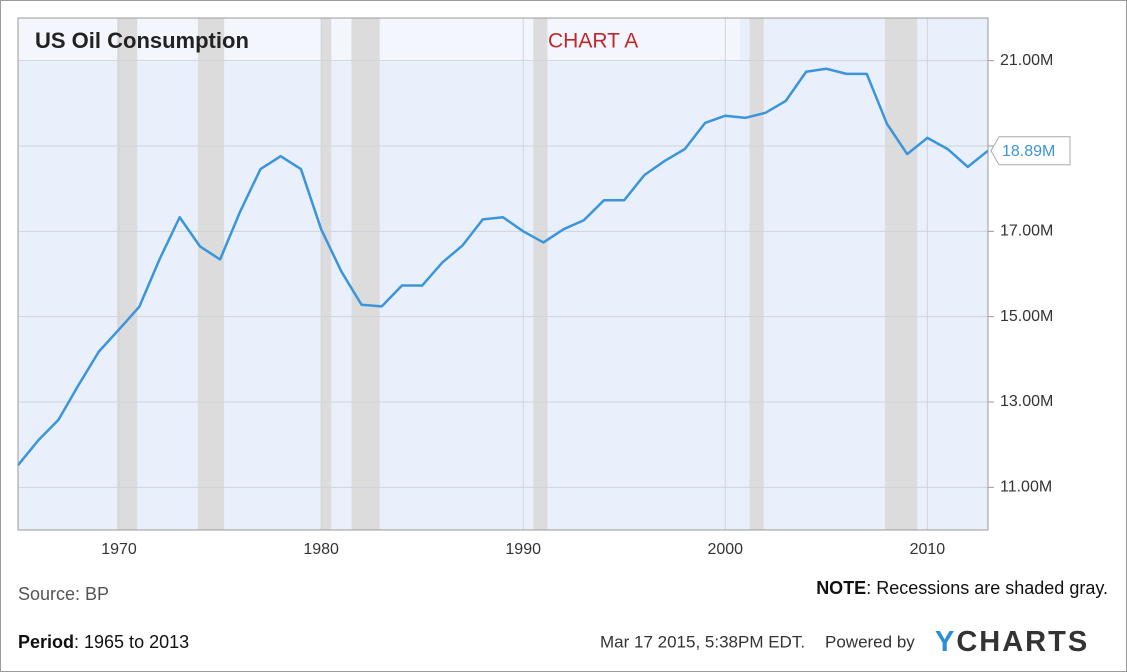  What do you see at coordinates (841, 588) in the screenshot?
I see `note-label: NOTE` at bounding box center [841, 588].